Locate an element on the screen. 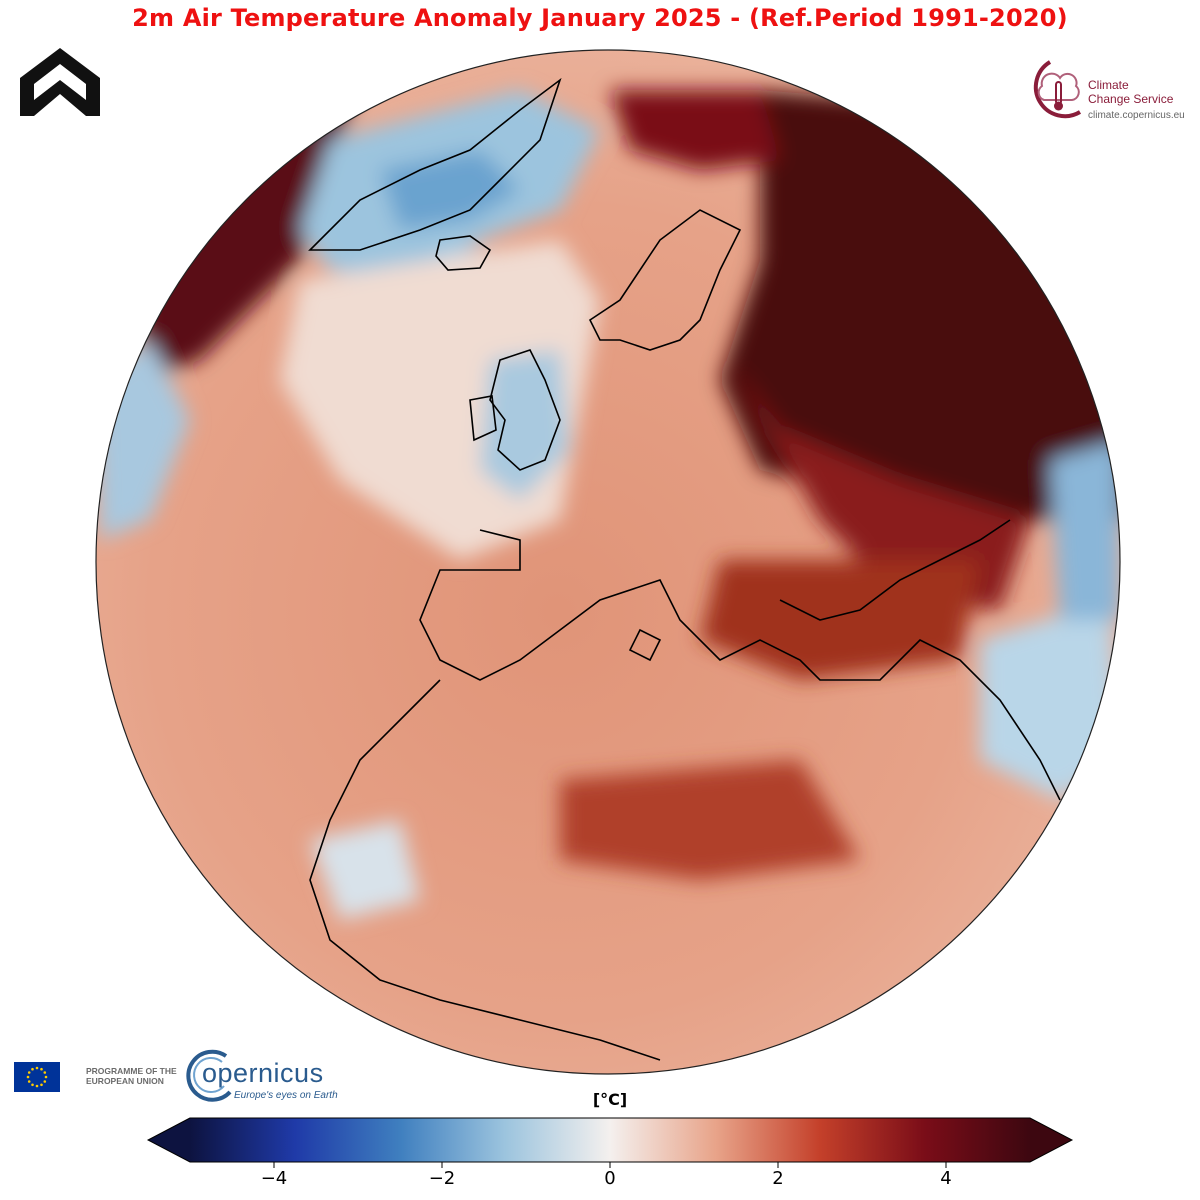 The image size is (1200, 1200). colorbar-tick-label: −2 is located at coordinates (442, 1178).